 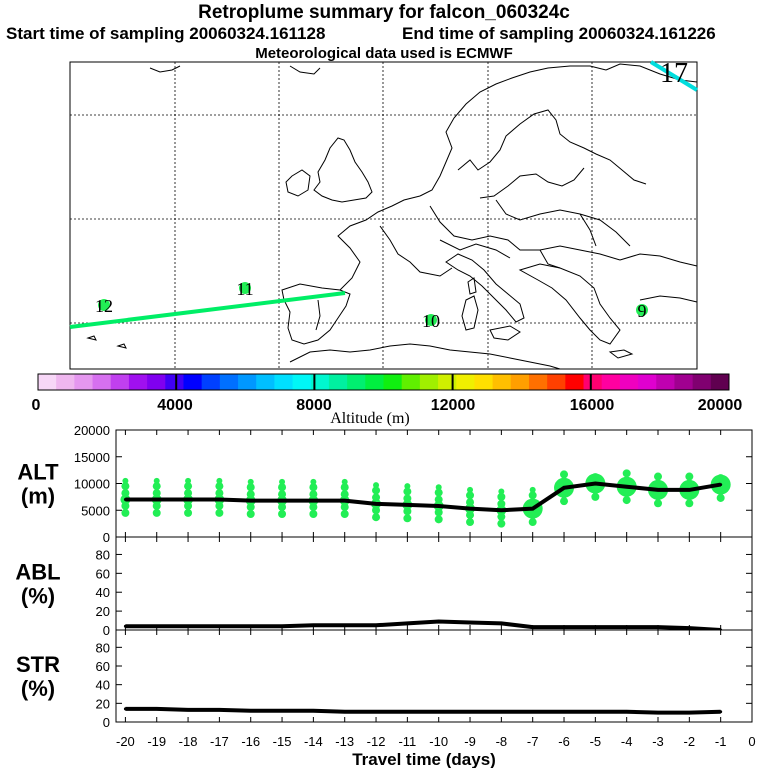 What do you see at coordinates (92, 430) in the screenshot?
I see `alt-ytick-label: 20000` at bounding box center [92, 430].